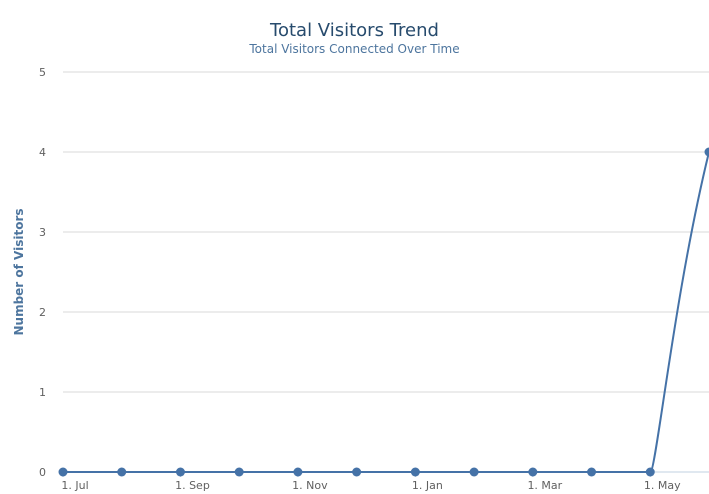 This screenshot has height=494, width=709. I want to click on x-tick-label: 1. Jan, so click(427, 485).